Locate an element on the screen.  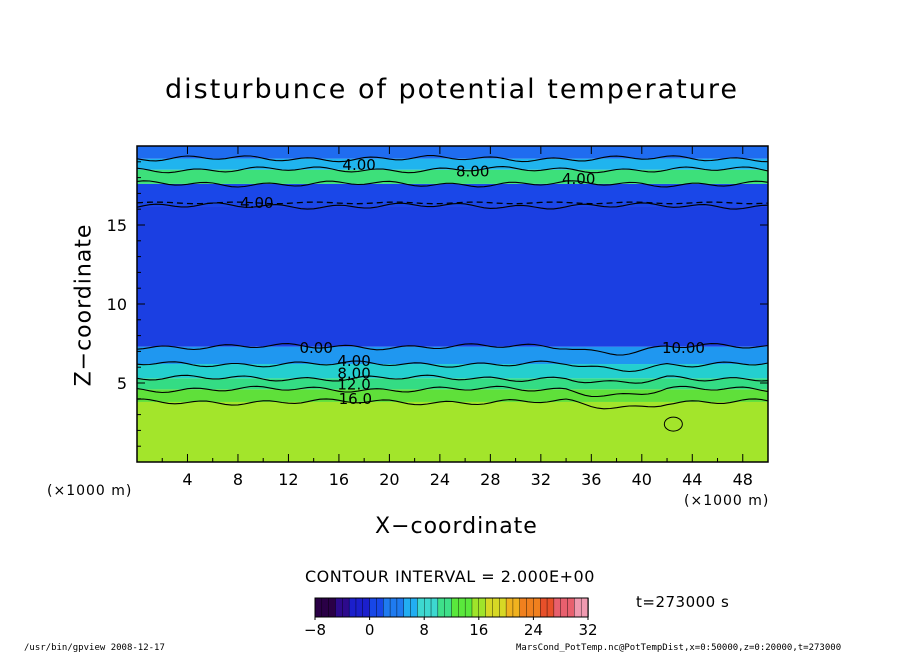
x-tick-label: 36 is located at coordinates (591, 479).